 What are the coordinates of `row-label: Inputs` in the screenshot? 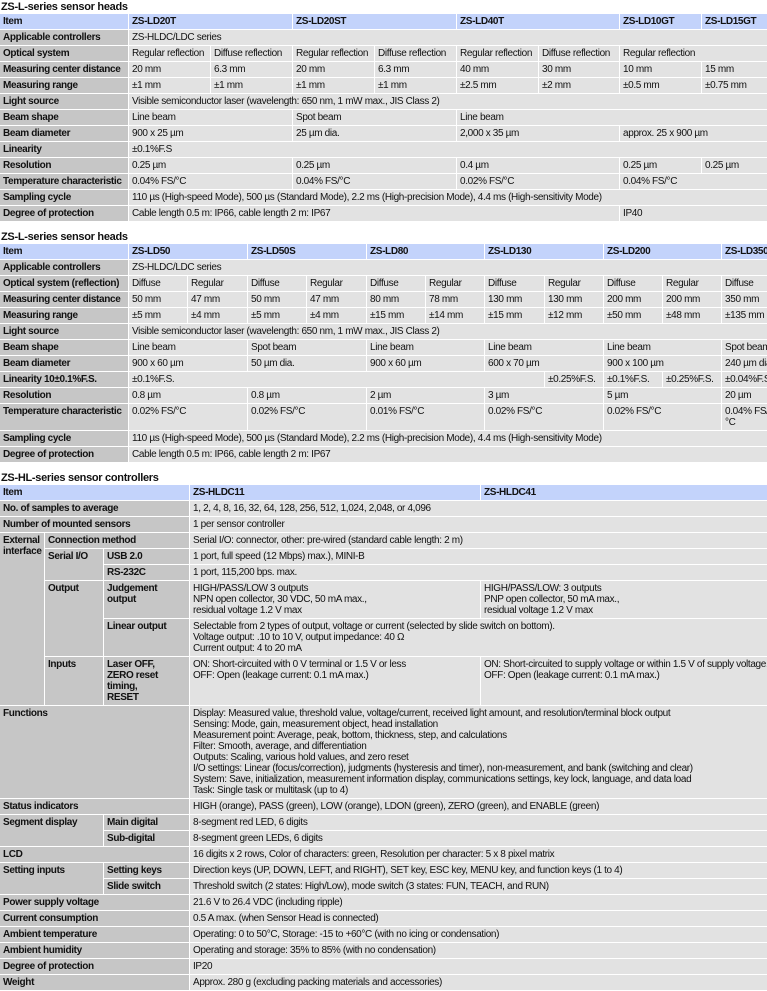 It's located at (74, 681).